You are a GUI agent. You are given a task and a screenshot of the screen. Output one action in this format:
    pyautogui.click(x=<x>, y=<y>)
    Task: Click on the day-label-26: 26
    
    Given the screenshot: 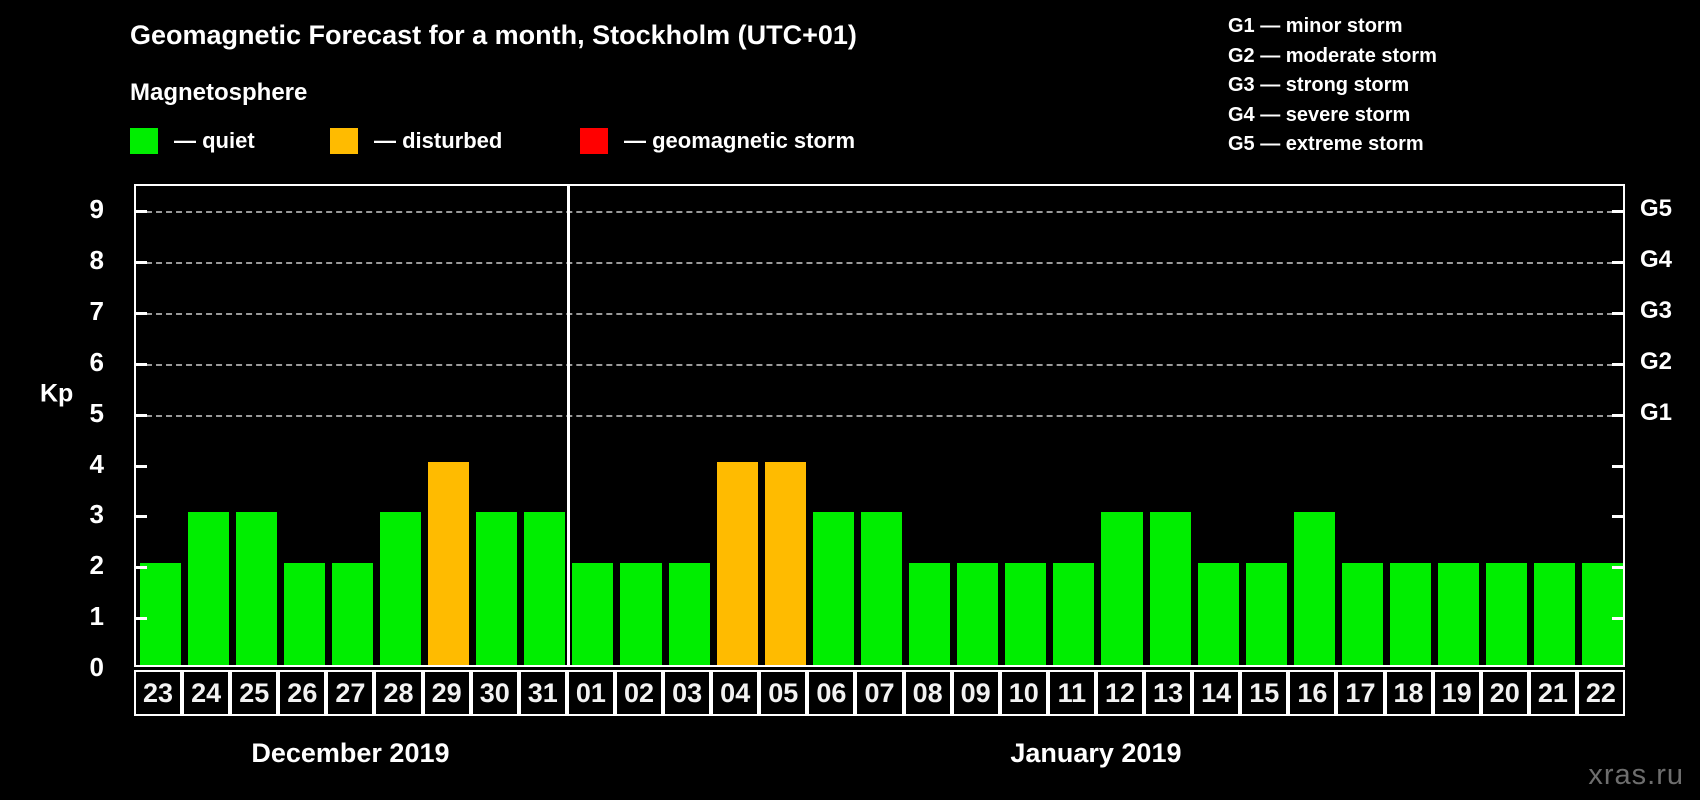 What is the action you would take?
    pyautogui.click(x=302, y=693)
    